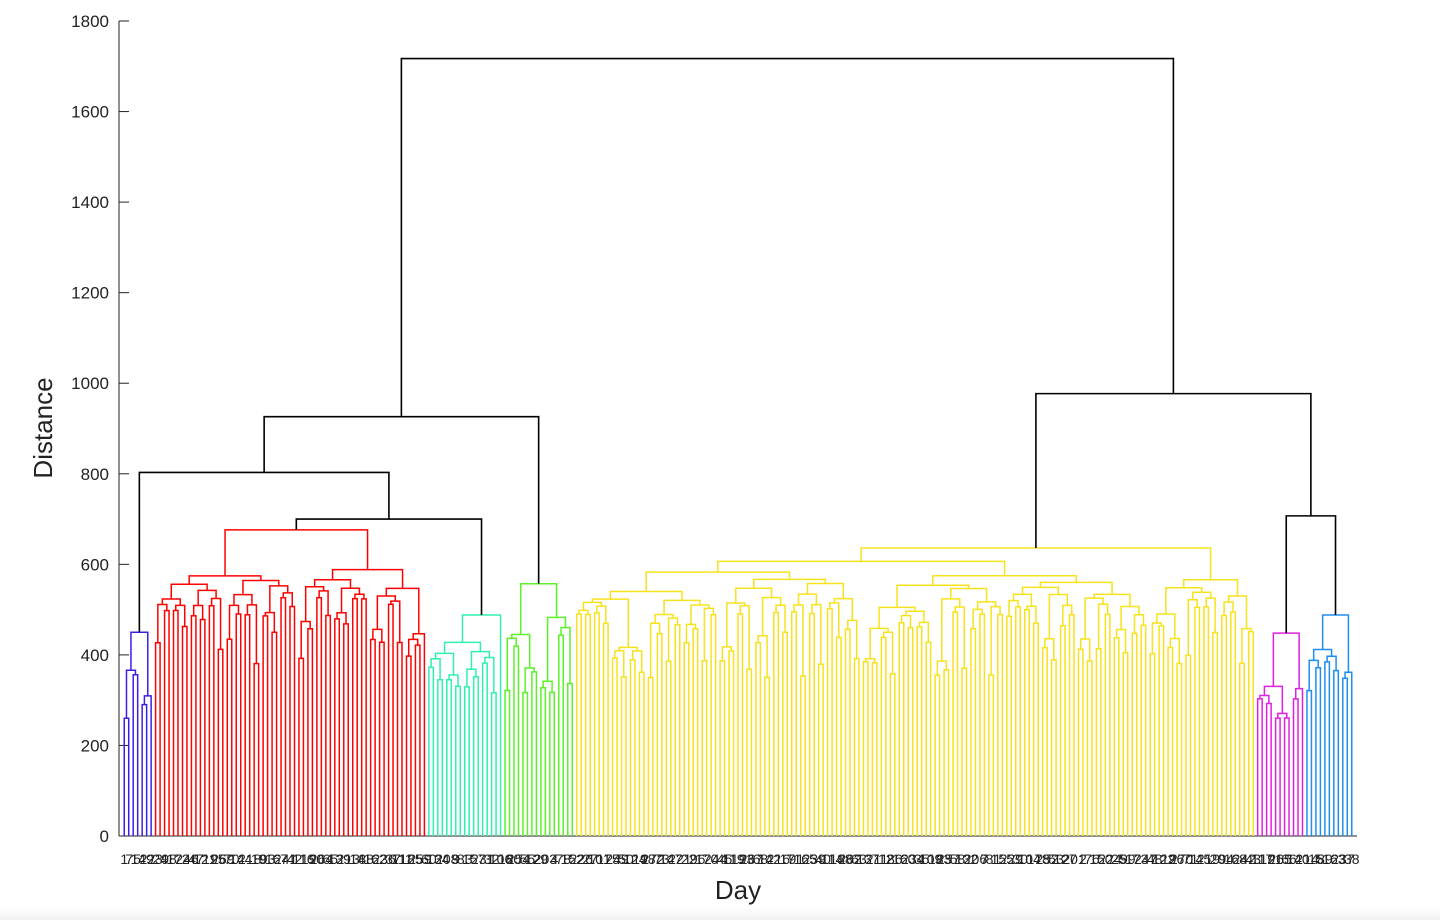  I want to click on leaf-label: 19, so click(259, 859).